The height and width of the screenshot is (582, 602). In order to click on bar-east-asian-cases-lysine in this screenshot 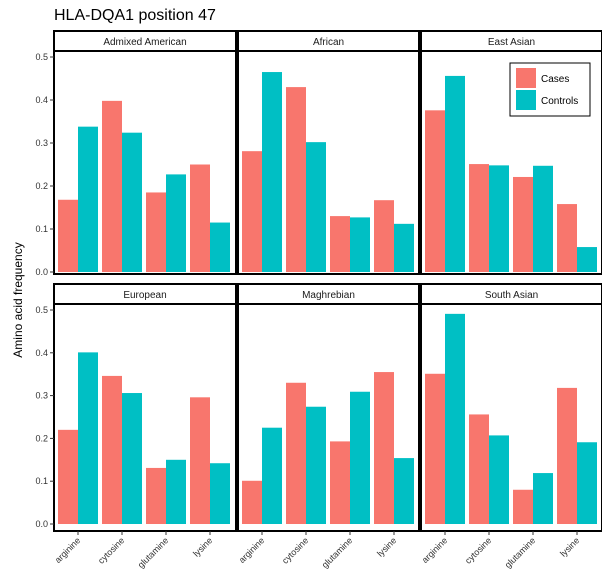, I will do `click(567, 238)`.